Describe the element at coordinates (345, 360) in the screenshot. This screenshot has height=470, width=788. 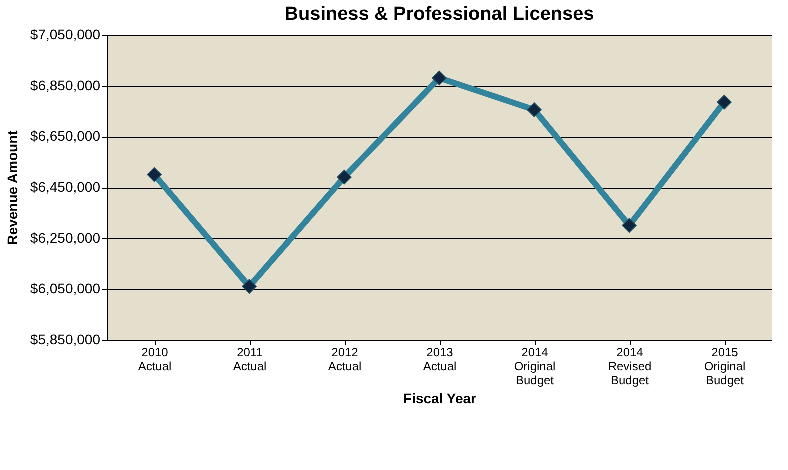
I see `x-tick-label: 2012 Actual` at that location.